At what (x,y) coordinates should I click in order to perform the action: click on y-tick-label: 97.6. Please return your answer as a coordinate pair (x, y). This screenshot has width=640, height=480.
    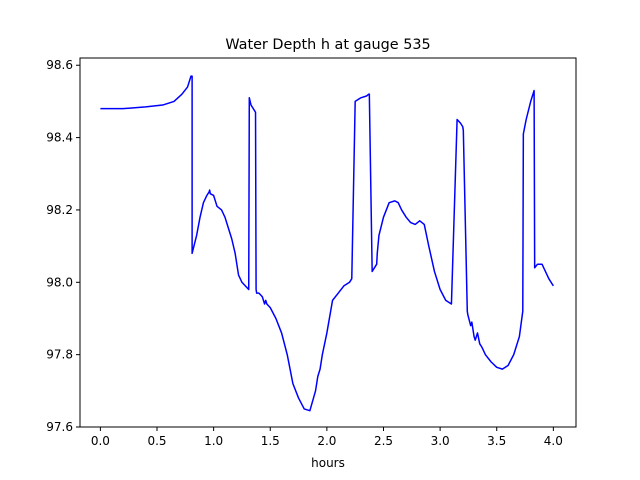
    Looking at the image, I should click on (59, 427).